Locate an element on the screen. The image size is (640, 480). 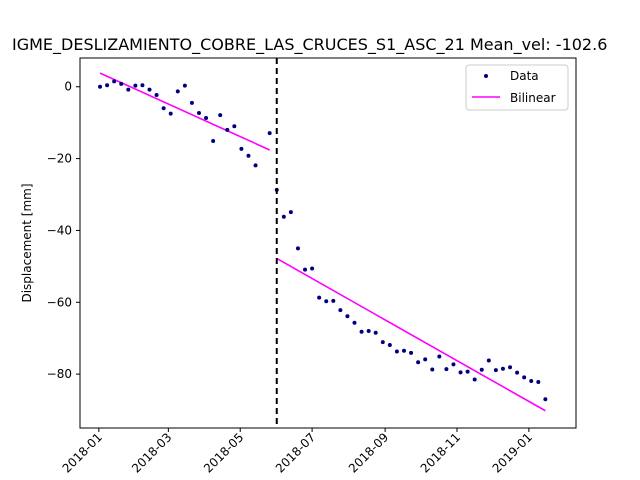
legend-frame is located at coordinates (517, 87).